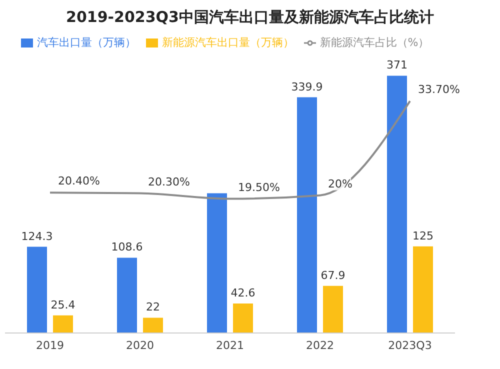 The height and width of the screenshot is (369, 500). What do you see at coordinates (50, 345) in the screenshot?
I see `x-tick-label: 2019` at bounding box center [50, 345].